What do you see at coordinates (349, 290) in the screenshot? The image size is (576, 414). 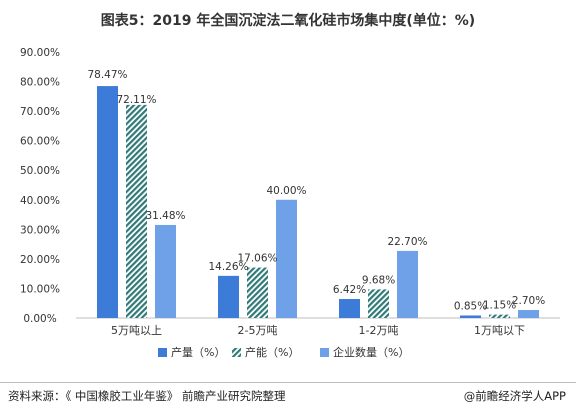 I see `data-label: 6.42%` at bounding box center [349, 290].